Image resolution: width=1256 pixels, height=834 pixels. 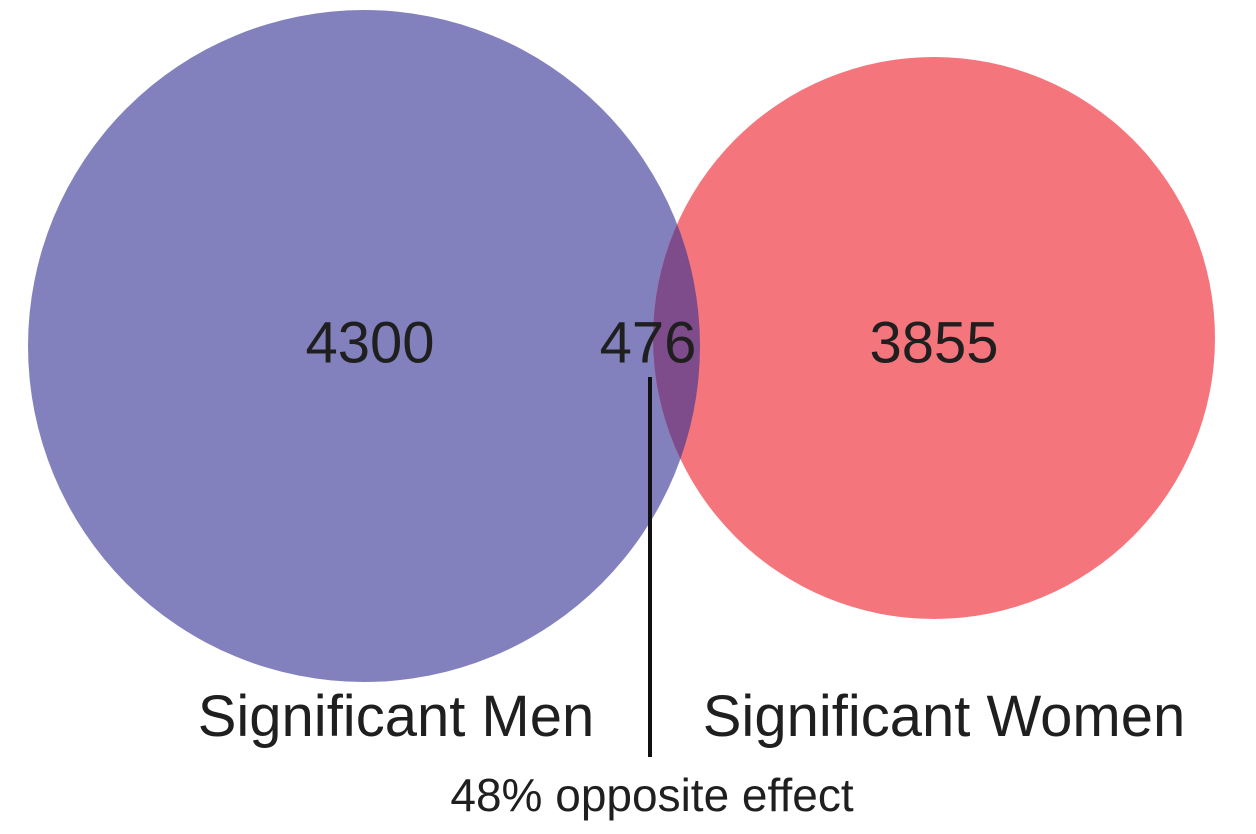 I want to click on women-count: 3855, so click(x=933, y=342).